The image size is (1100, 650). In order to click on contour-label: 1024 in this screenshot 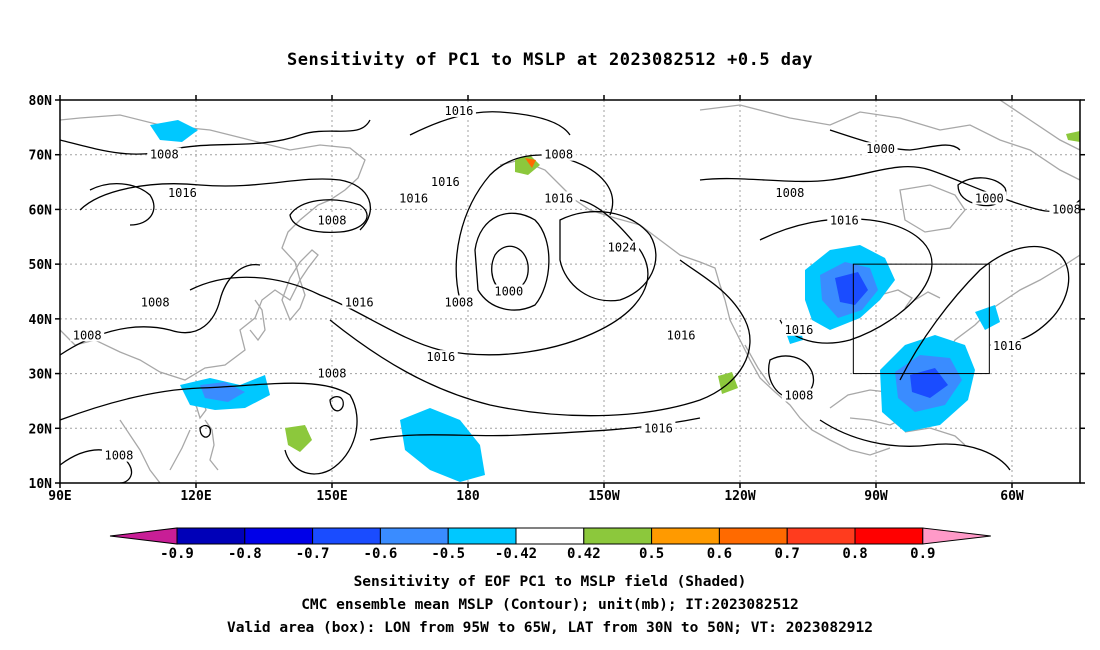, I will do `click(622, 248)`.